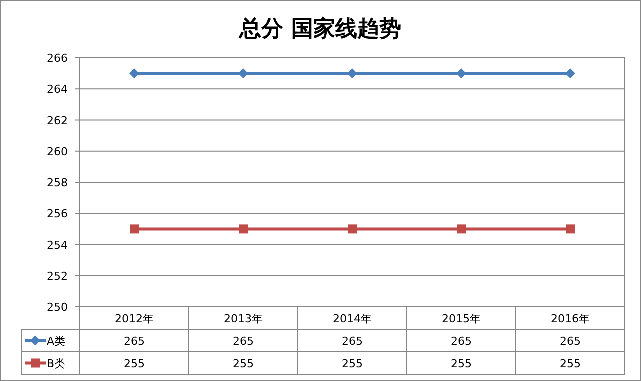 Image resolution: width=641 pixels, height=381 pixels. I want to click on chart-title: 总分 国家线趋势, so click(320, 29).